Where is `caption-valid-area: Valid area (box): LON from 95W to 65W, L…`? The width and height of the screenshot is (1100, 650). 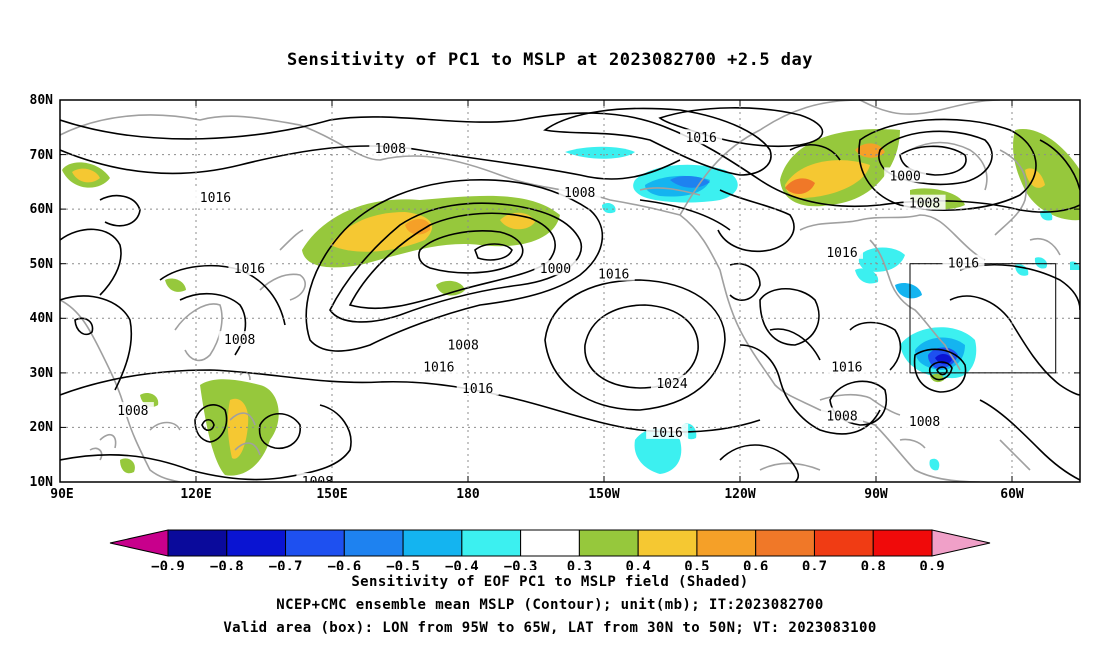 caption-valid-area: Valid area (box): LON from 95W to 65W, L… is located at coordinates (550, 628).